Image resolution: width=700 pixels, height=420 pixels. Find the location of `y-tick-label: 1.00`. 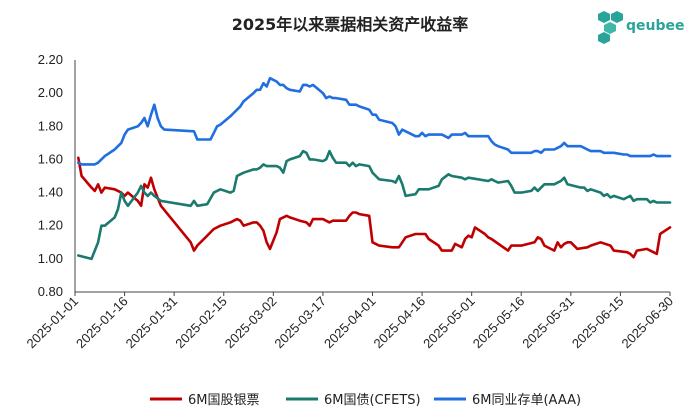

y-tick-label: 1.00 is located at coordinates (50, 258).